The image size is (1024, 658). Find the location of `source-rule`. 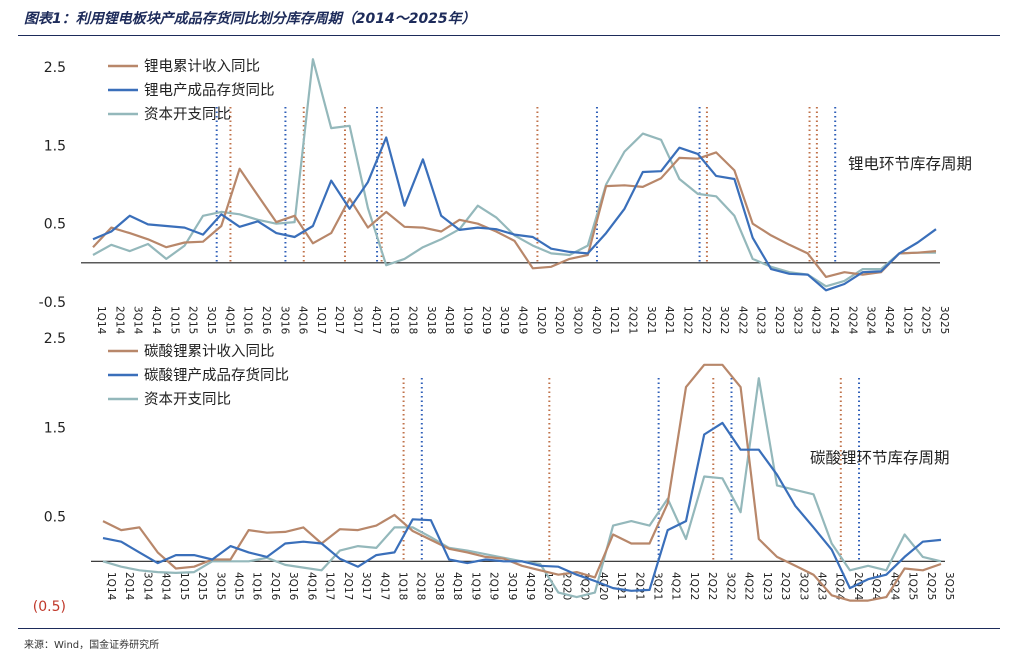

source-rule is located at coordinates (509, 628).